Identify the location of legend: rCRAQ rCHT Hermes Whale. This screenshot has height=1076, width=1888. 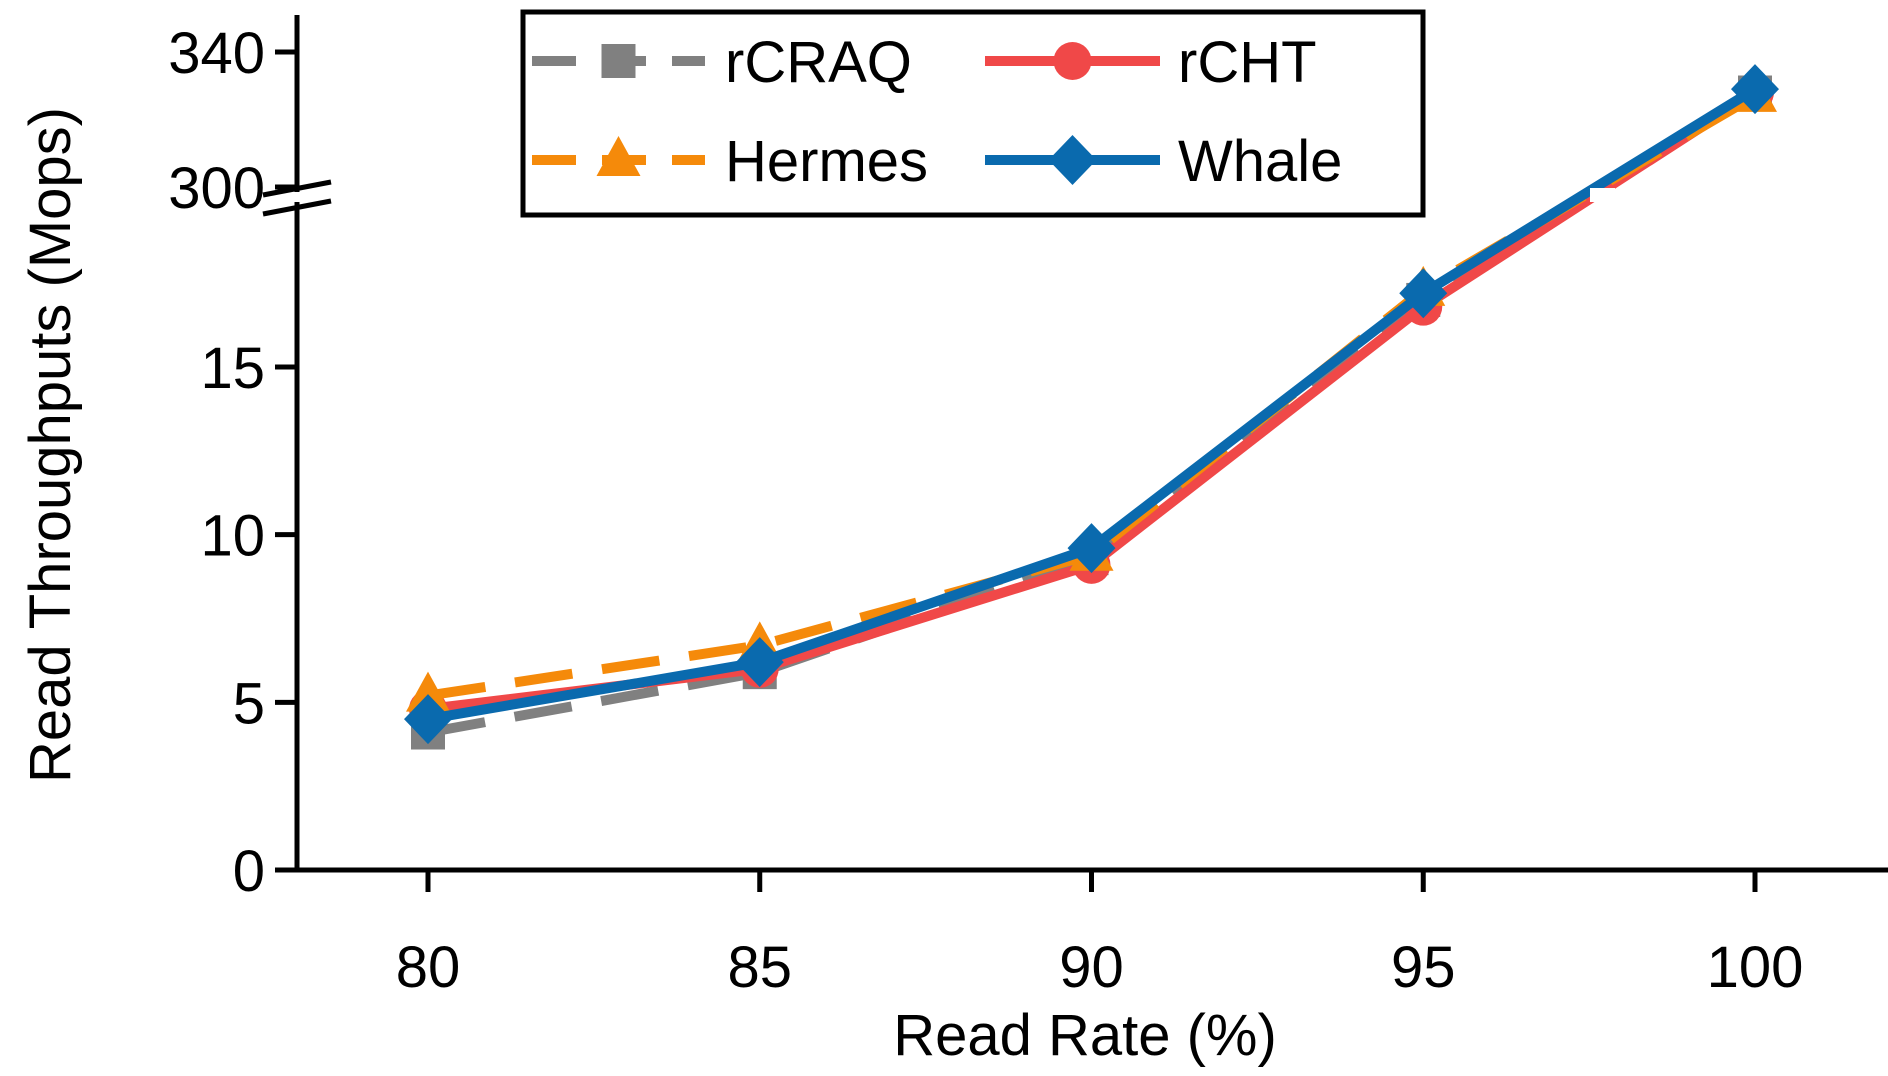
(973, 113).